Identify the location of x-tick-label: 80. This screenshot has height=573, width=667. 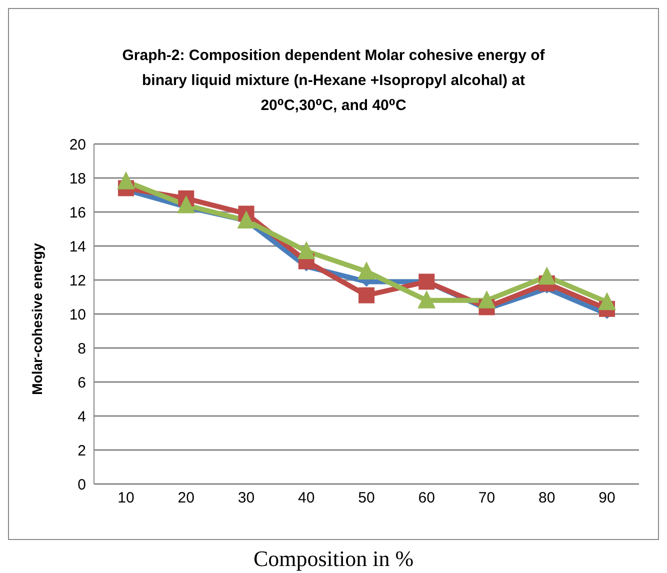
(547, 498).